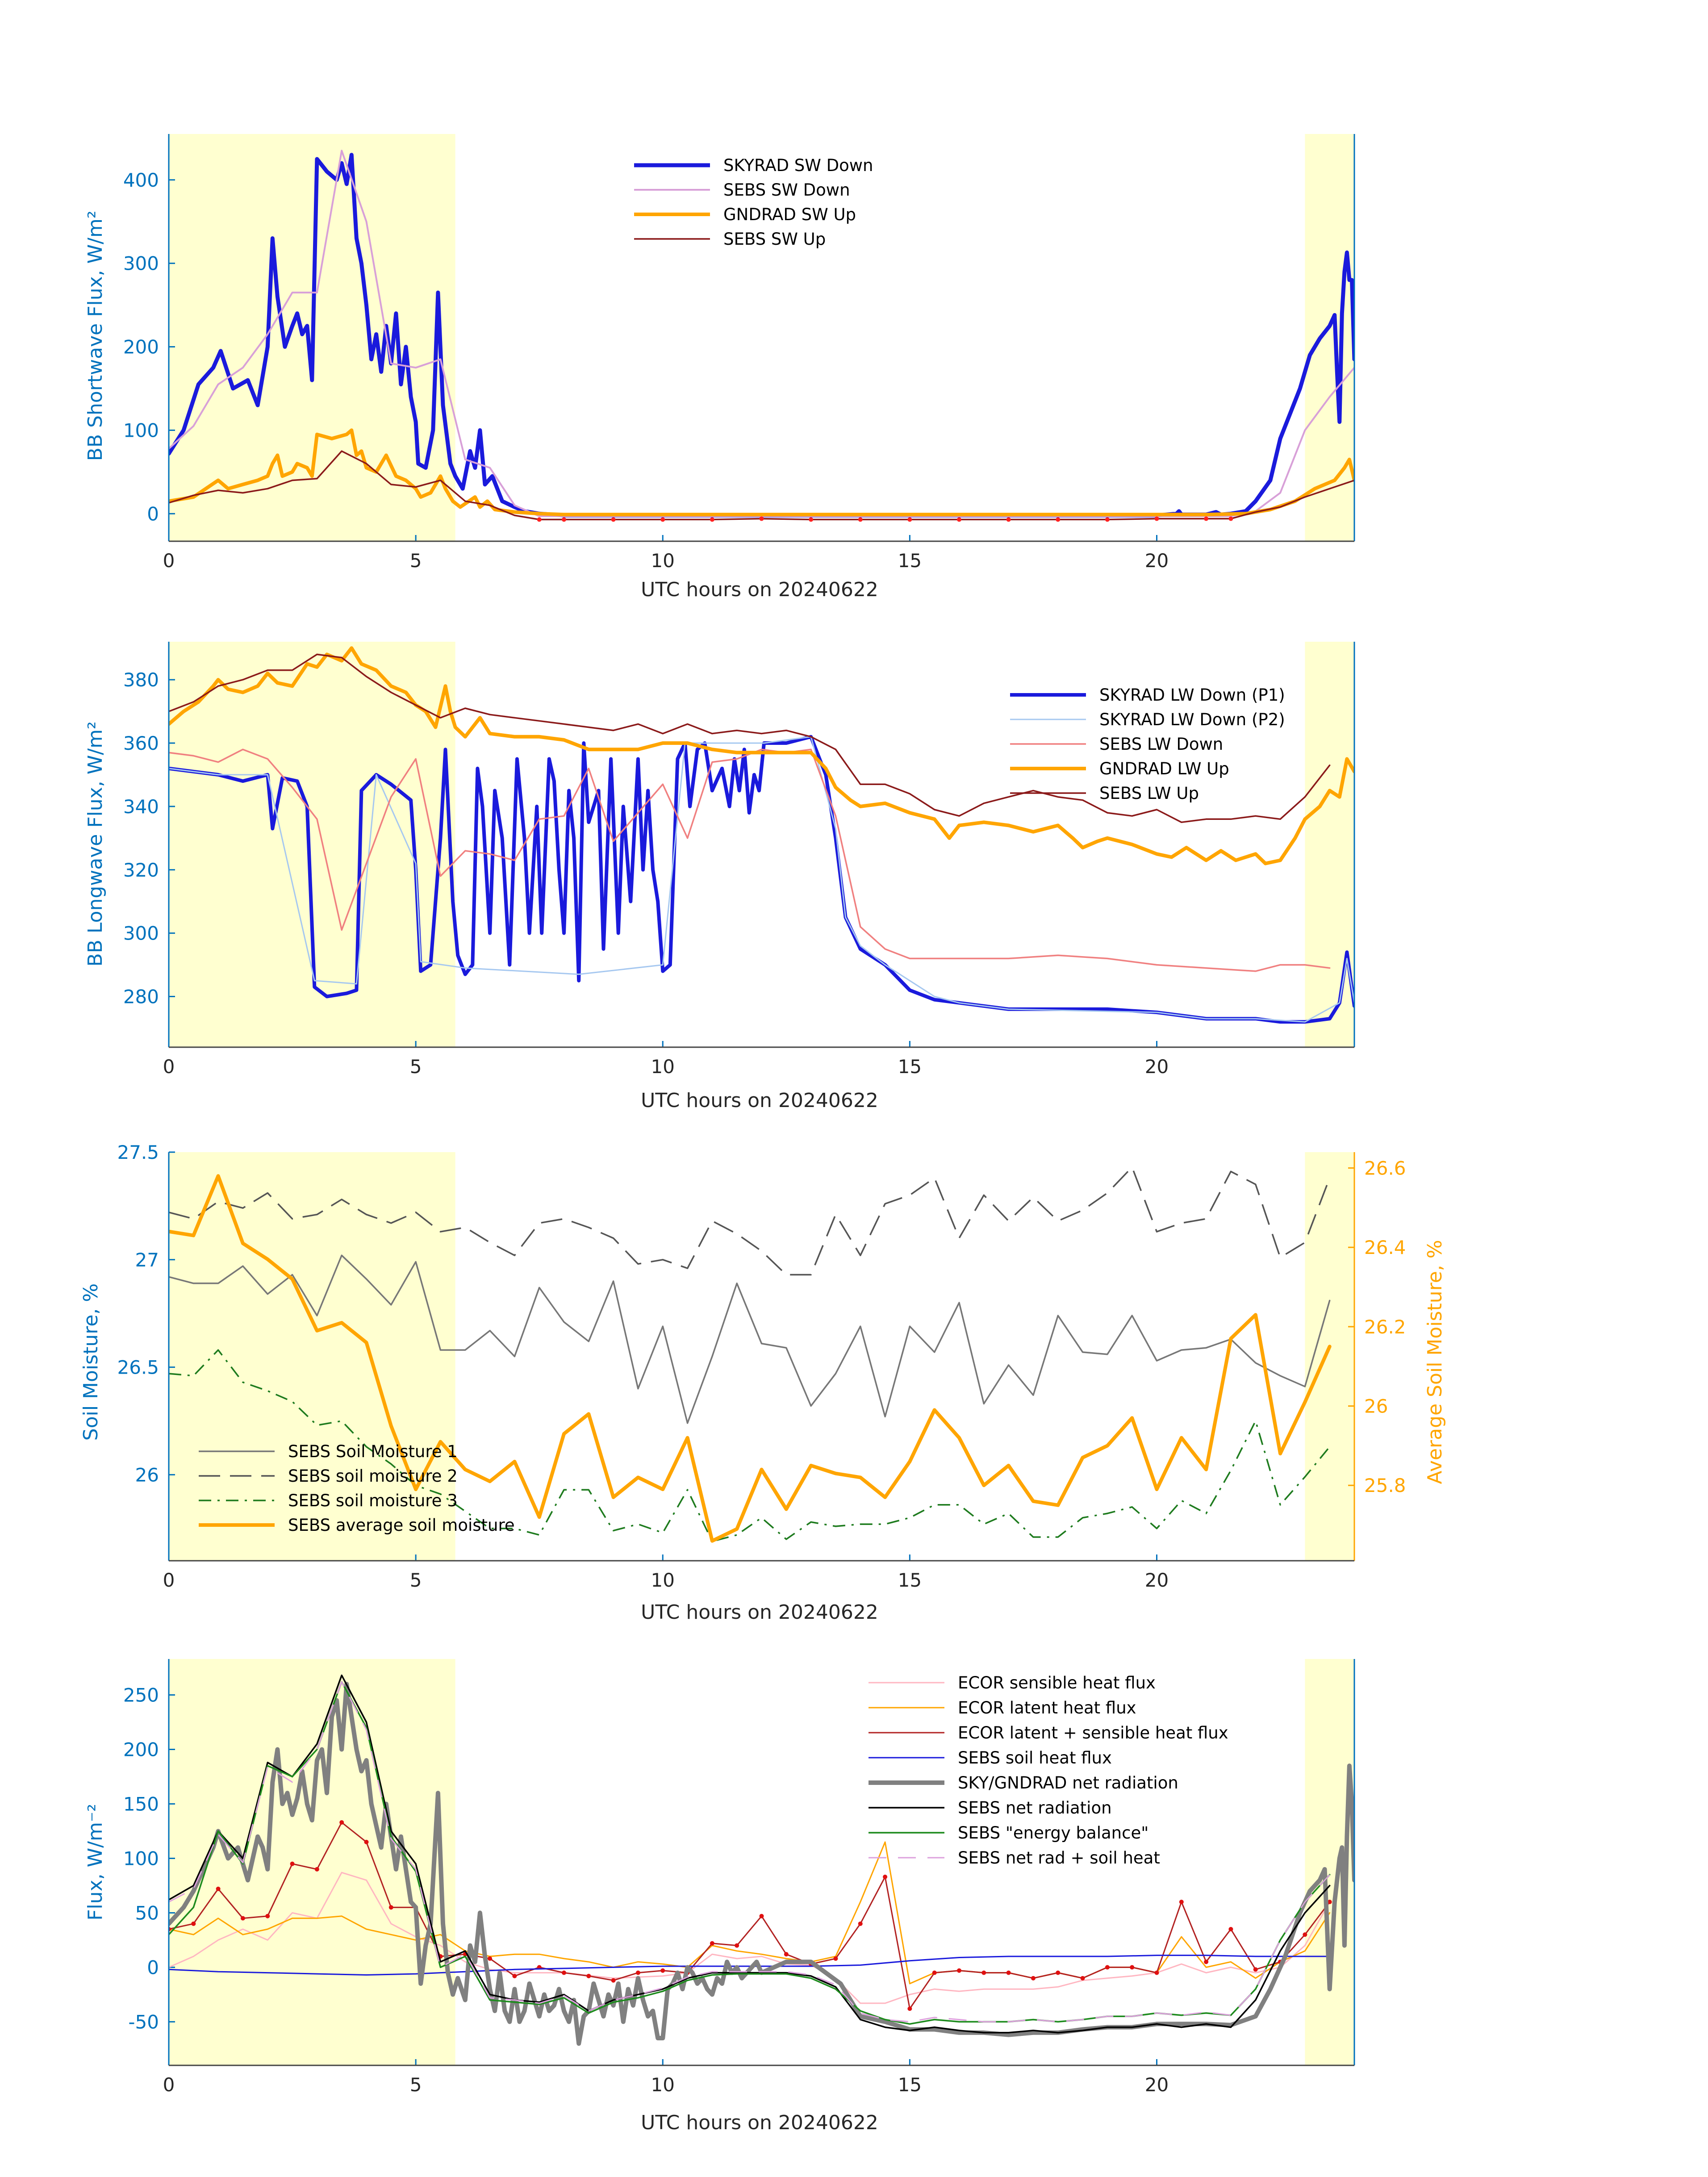  I want to click on shortwave-series-sebs-sw-up, so click(761, 485).